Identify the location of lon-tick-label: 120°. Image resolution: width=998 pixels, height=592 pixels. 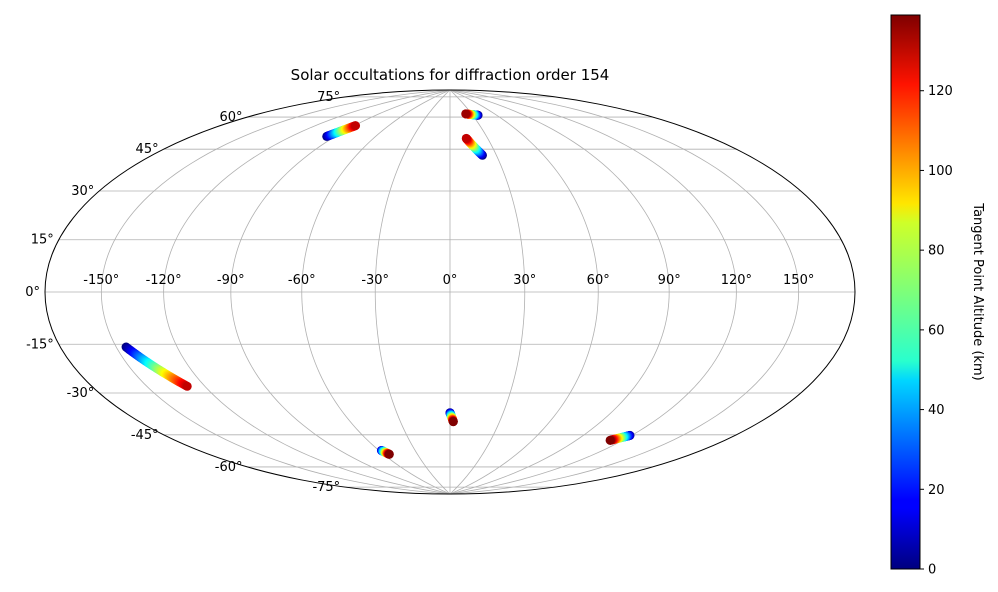
(736, 280).